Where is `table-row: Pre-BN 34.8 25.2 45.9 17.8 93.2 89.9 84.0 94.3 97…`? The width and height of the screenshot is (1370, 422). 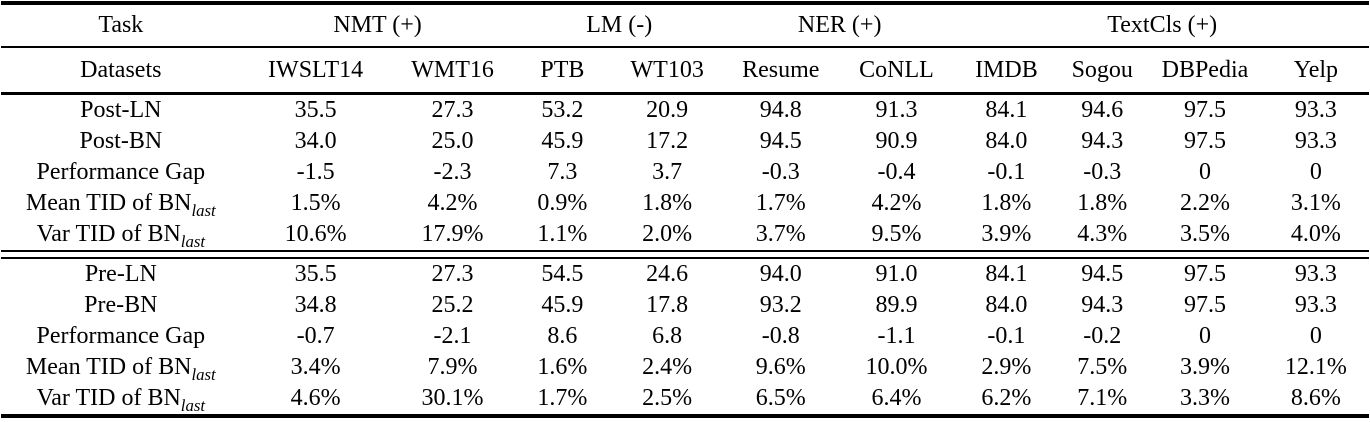 table-row: Pre-BN 34.8 25.2 45.9 17.8 93.2 89.9 84.0 94.3 97… is located at coordinates (685, 305).